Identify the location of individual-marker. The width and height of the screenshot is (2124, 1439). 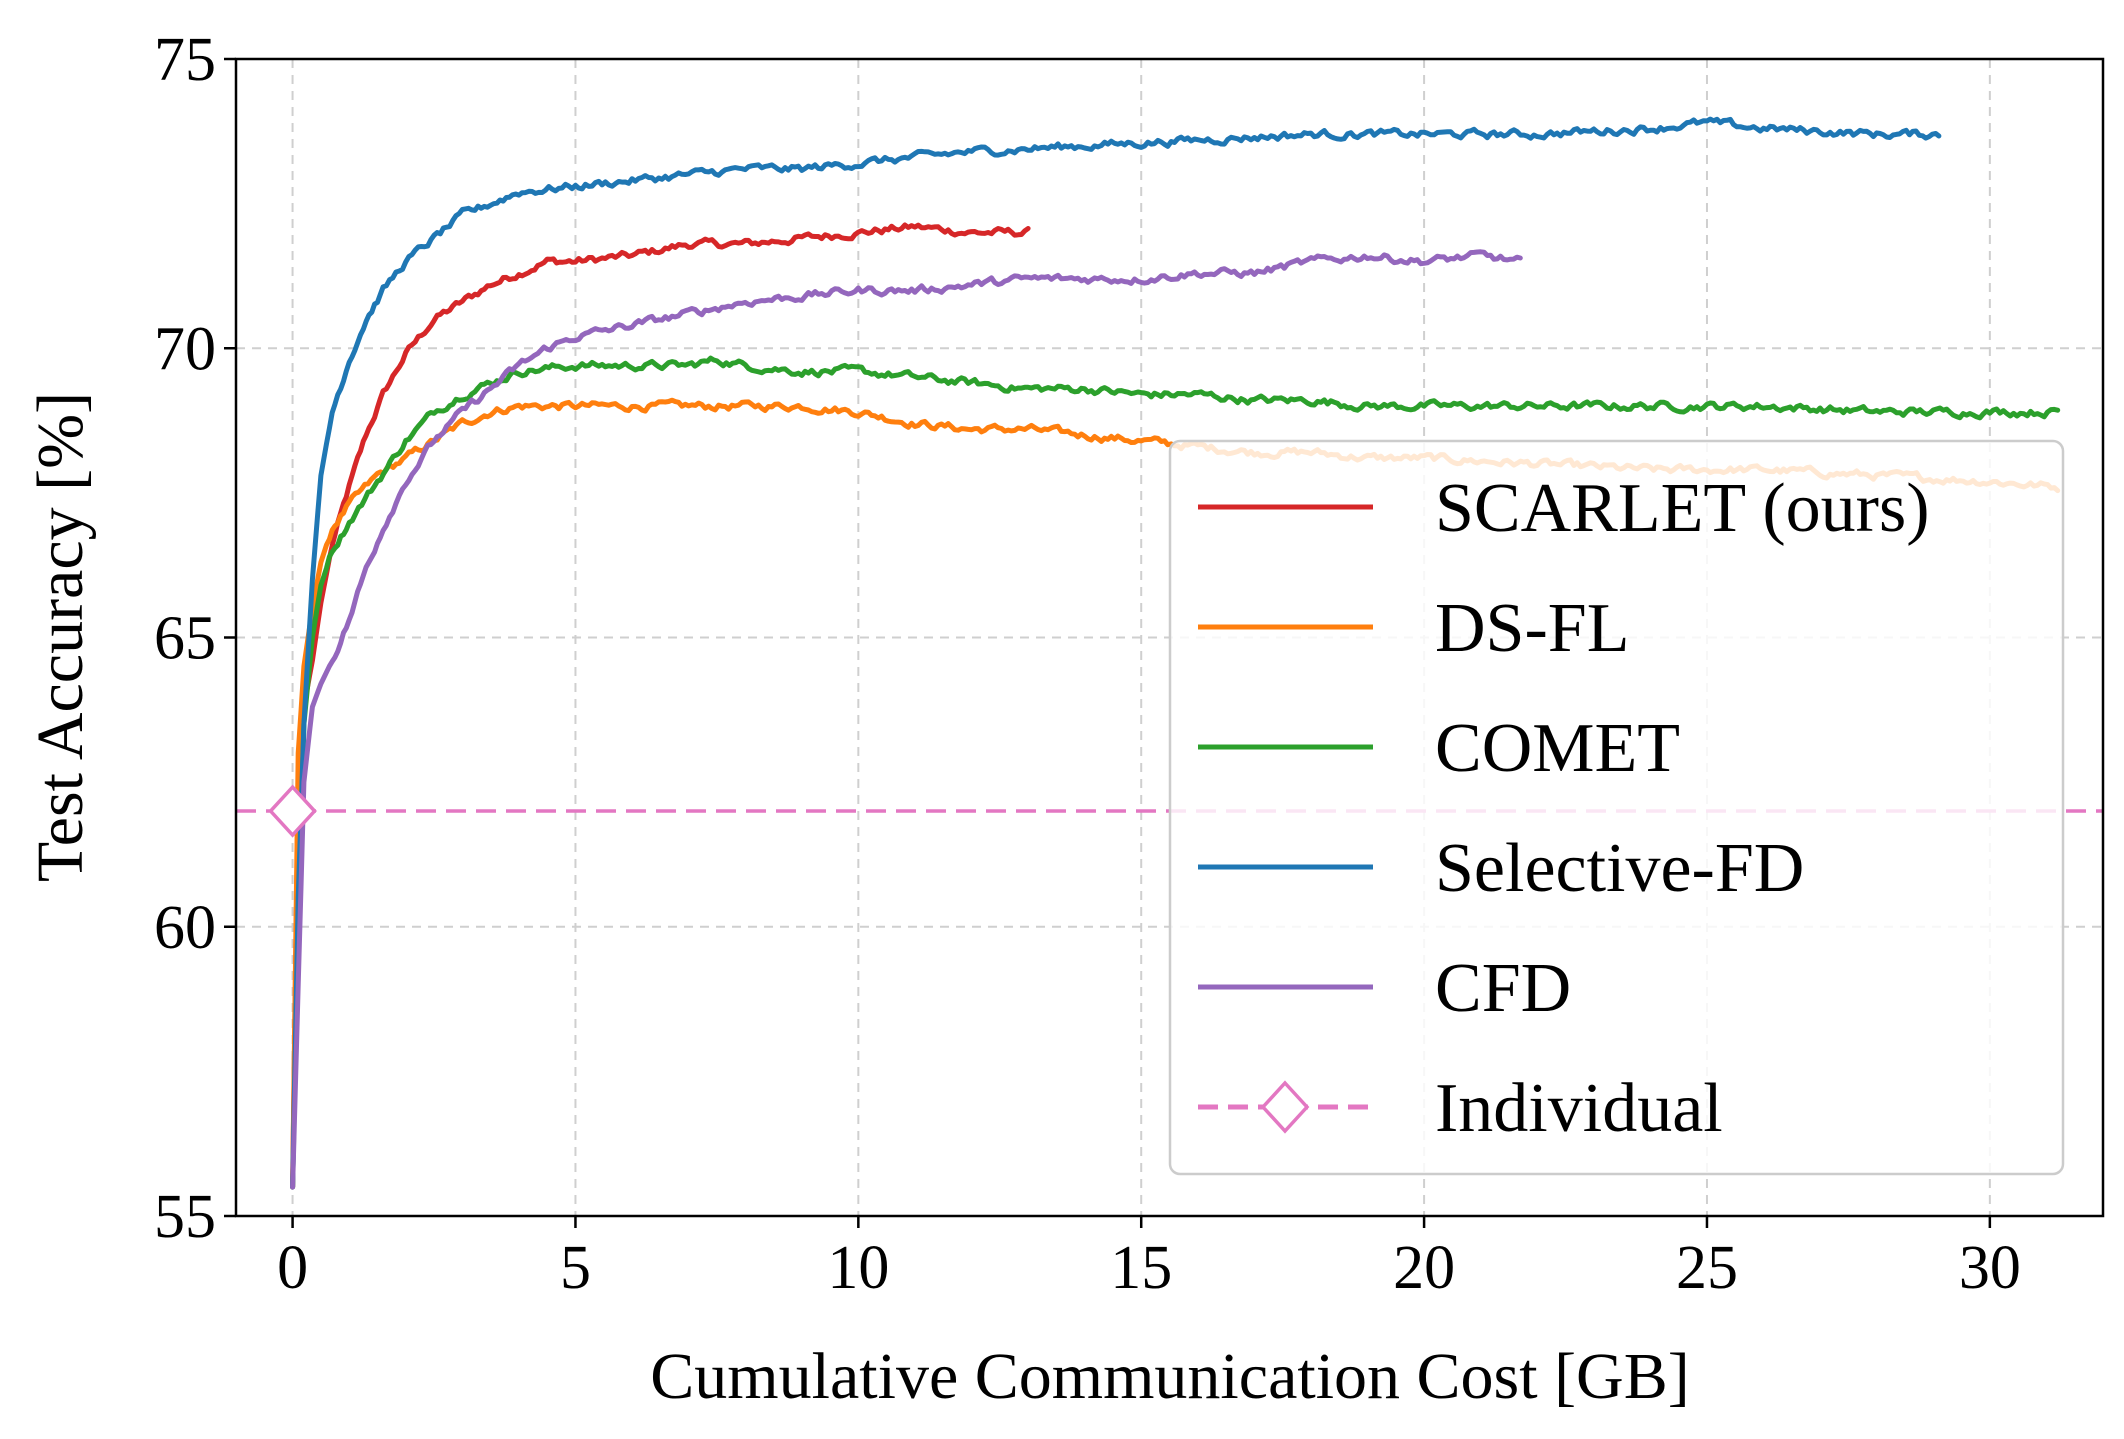
(292, 811).